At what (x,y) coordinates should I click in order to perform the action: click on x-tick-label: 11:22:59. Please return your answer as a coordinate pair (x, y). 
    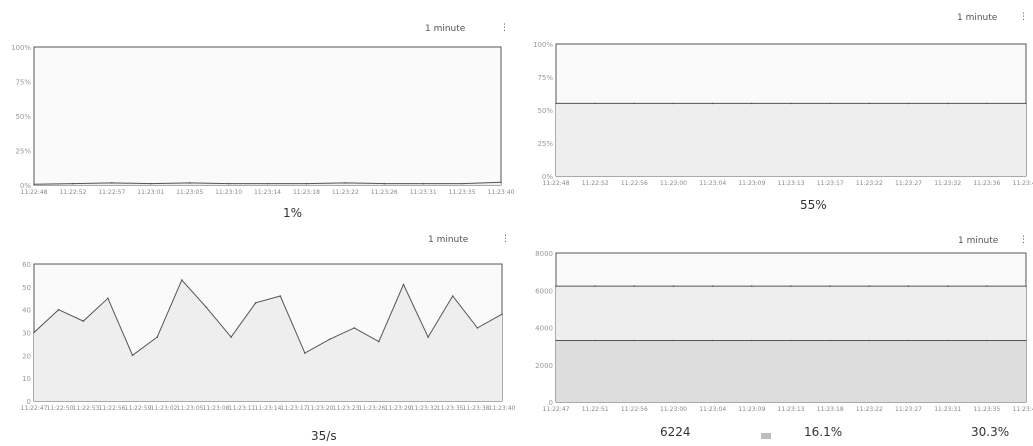
    Looking at the image, I should click on (138, 408).